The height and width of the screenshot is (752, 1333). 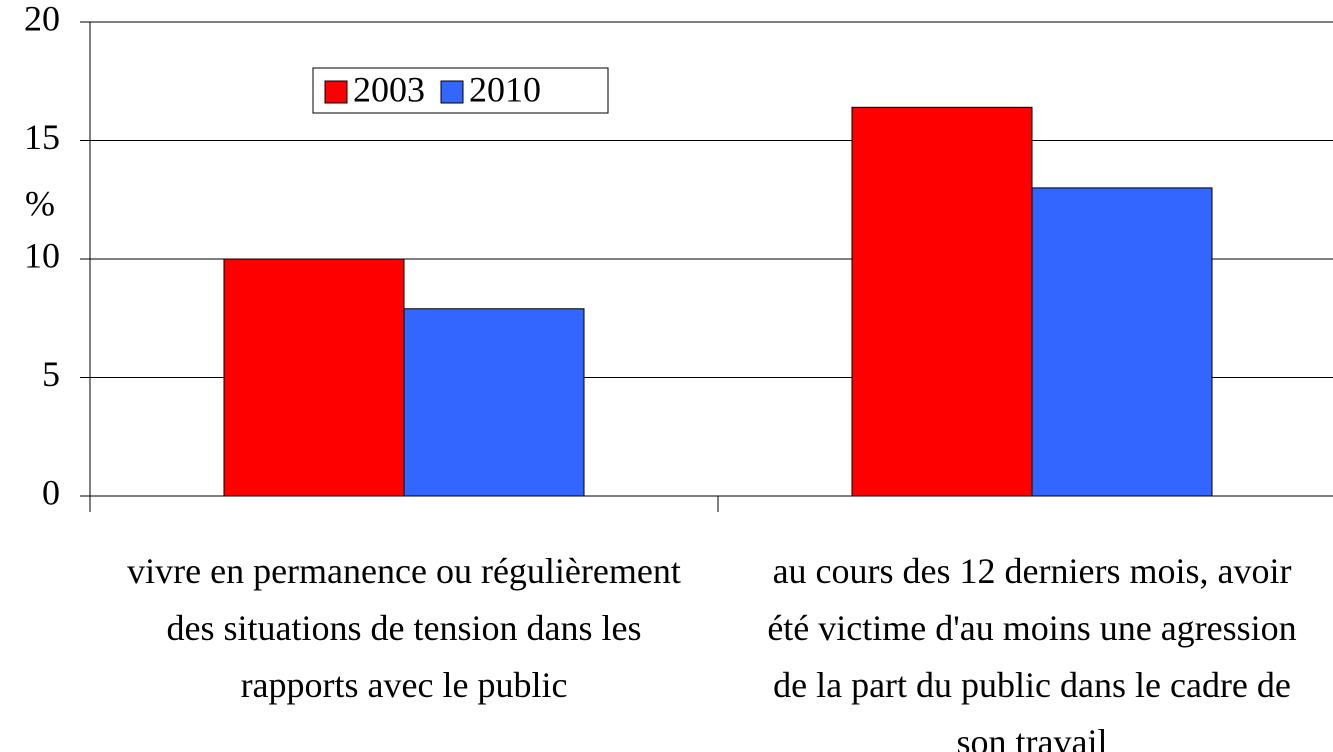 What do you see at coordinates (42, 19) in the screenshot?
I see `y-tick-label: 20` at bounding box center [42, 19].